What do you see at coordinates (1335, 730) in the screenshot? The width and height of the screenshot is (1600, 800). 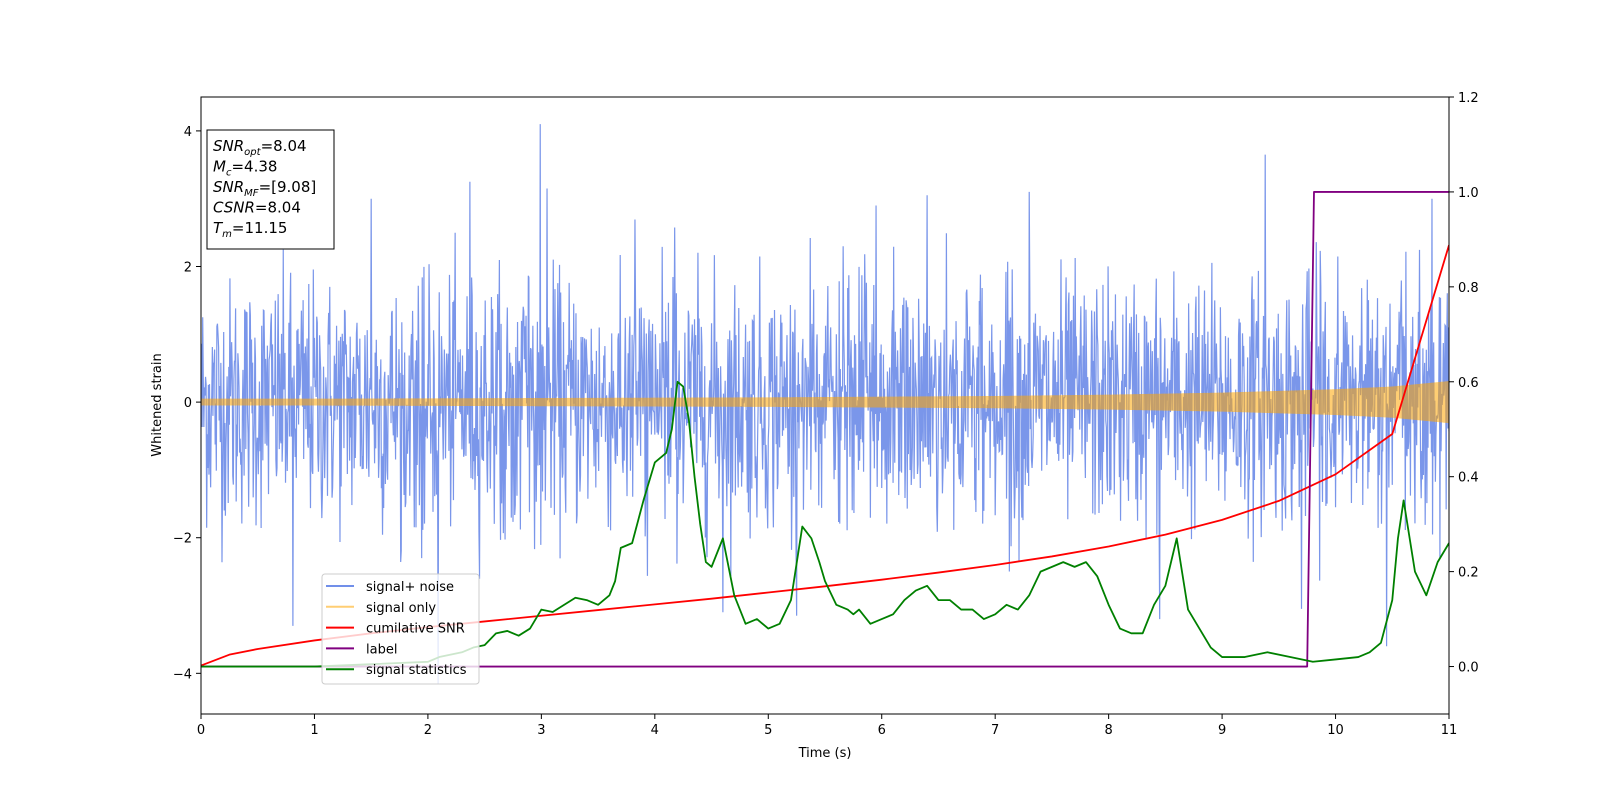 I see `x-tick-label: 10` at bounding box center [1335, 730].